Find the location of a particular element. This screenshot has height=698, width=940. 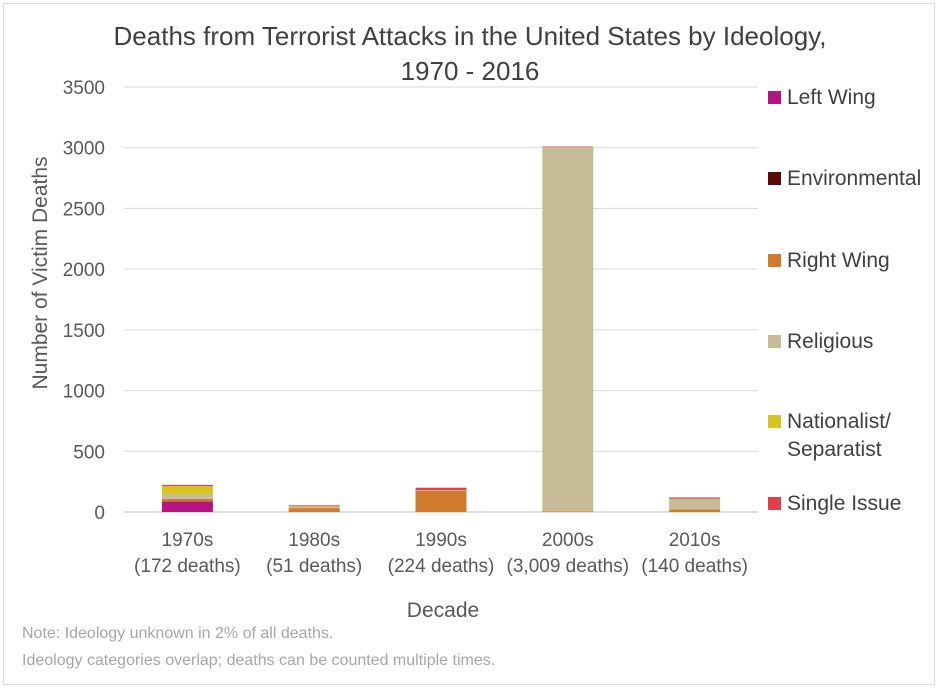

x-tick-label: 2000s is located at coordinates (568, 540).